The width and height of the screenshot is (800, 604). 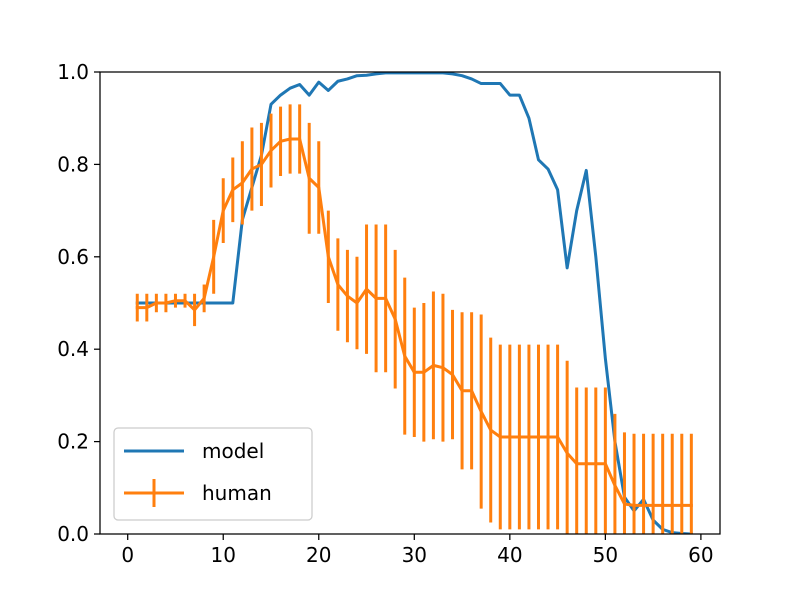 What do you see at coordinates (73, 442) in the screenshot?
I see `y-tick-label: 0.2` at bounding box center [73, 442].